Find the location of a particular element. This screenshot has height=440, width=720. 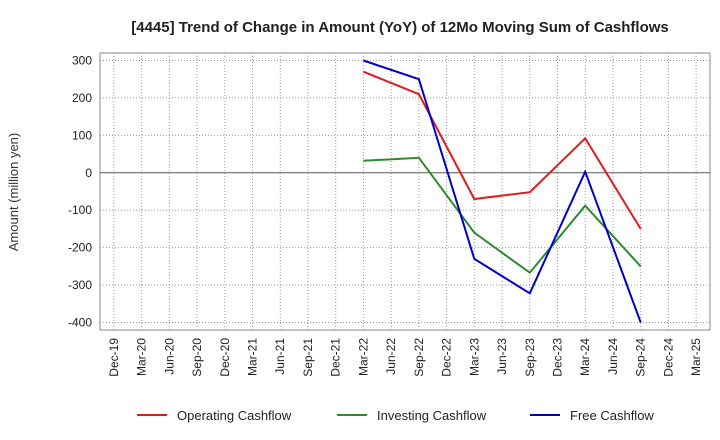

x-tick-label: Jun-24 is located at coordinates (613, 356).